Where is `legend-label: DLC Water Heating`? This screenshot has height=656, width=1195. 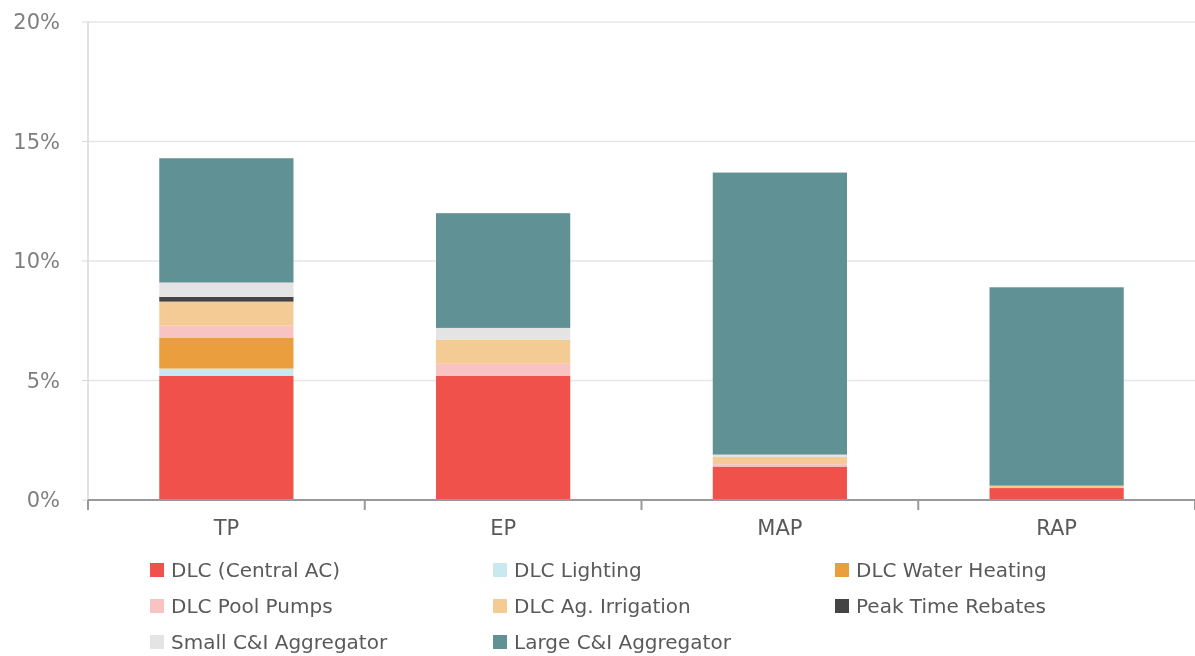 legend-label: DLC Water Heating is located at coordinates (951, 570).